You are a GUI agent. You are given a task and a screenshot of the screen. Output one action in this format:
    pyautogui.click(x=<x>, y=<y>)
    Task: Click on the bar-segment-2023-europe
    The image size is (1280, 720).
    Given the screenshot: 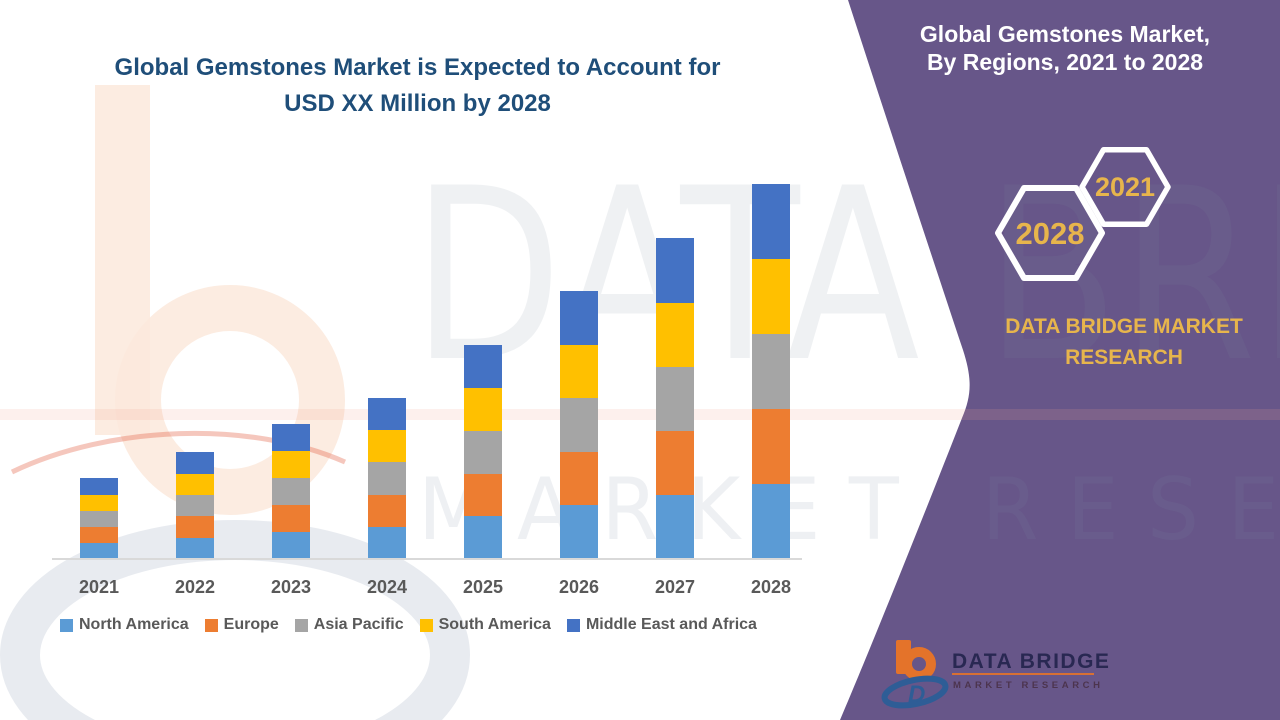 What is the action you would take?
    pyautogui.click(x=291, y=518)
    